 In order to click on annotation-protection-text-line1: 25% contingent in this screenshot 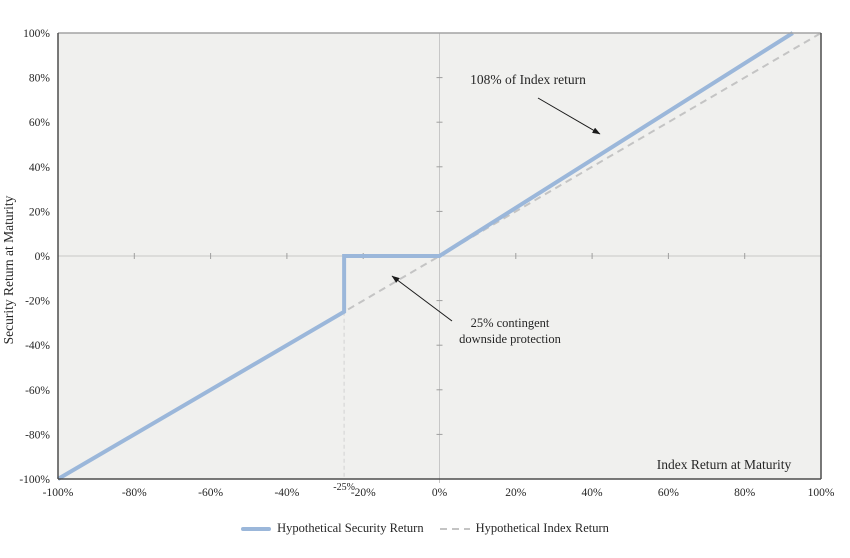, I will do `click(510, 323)`.